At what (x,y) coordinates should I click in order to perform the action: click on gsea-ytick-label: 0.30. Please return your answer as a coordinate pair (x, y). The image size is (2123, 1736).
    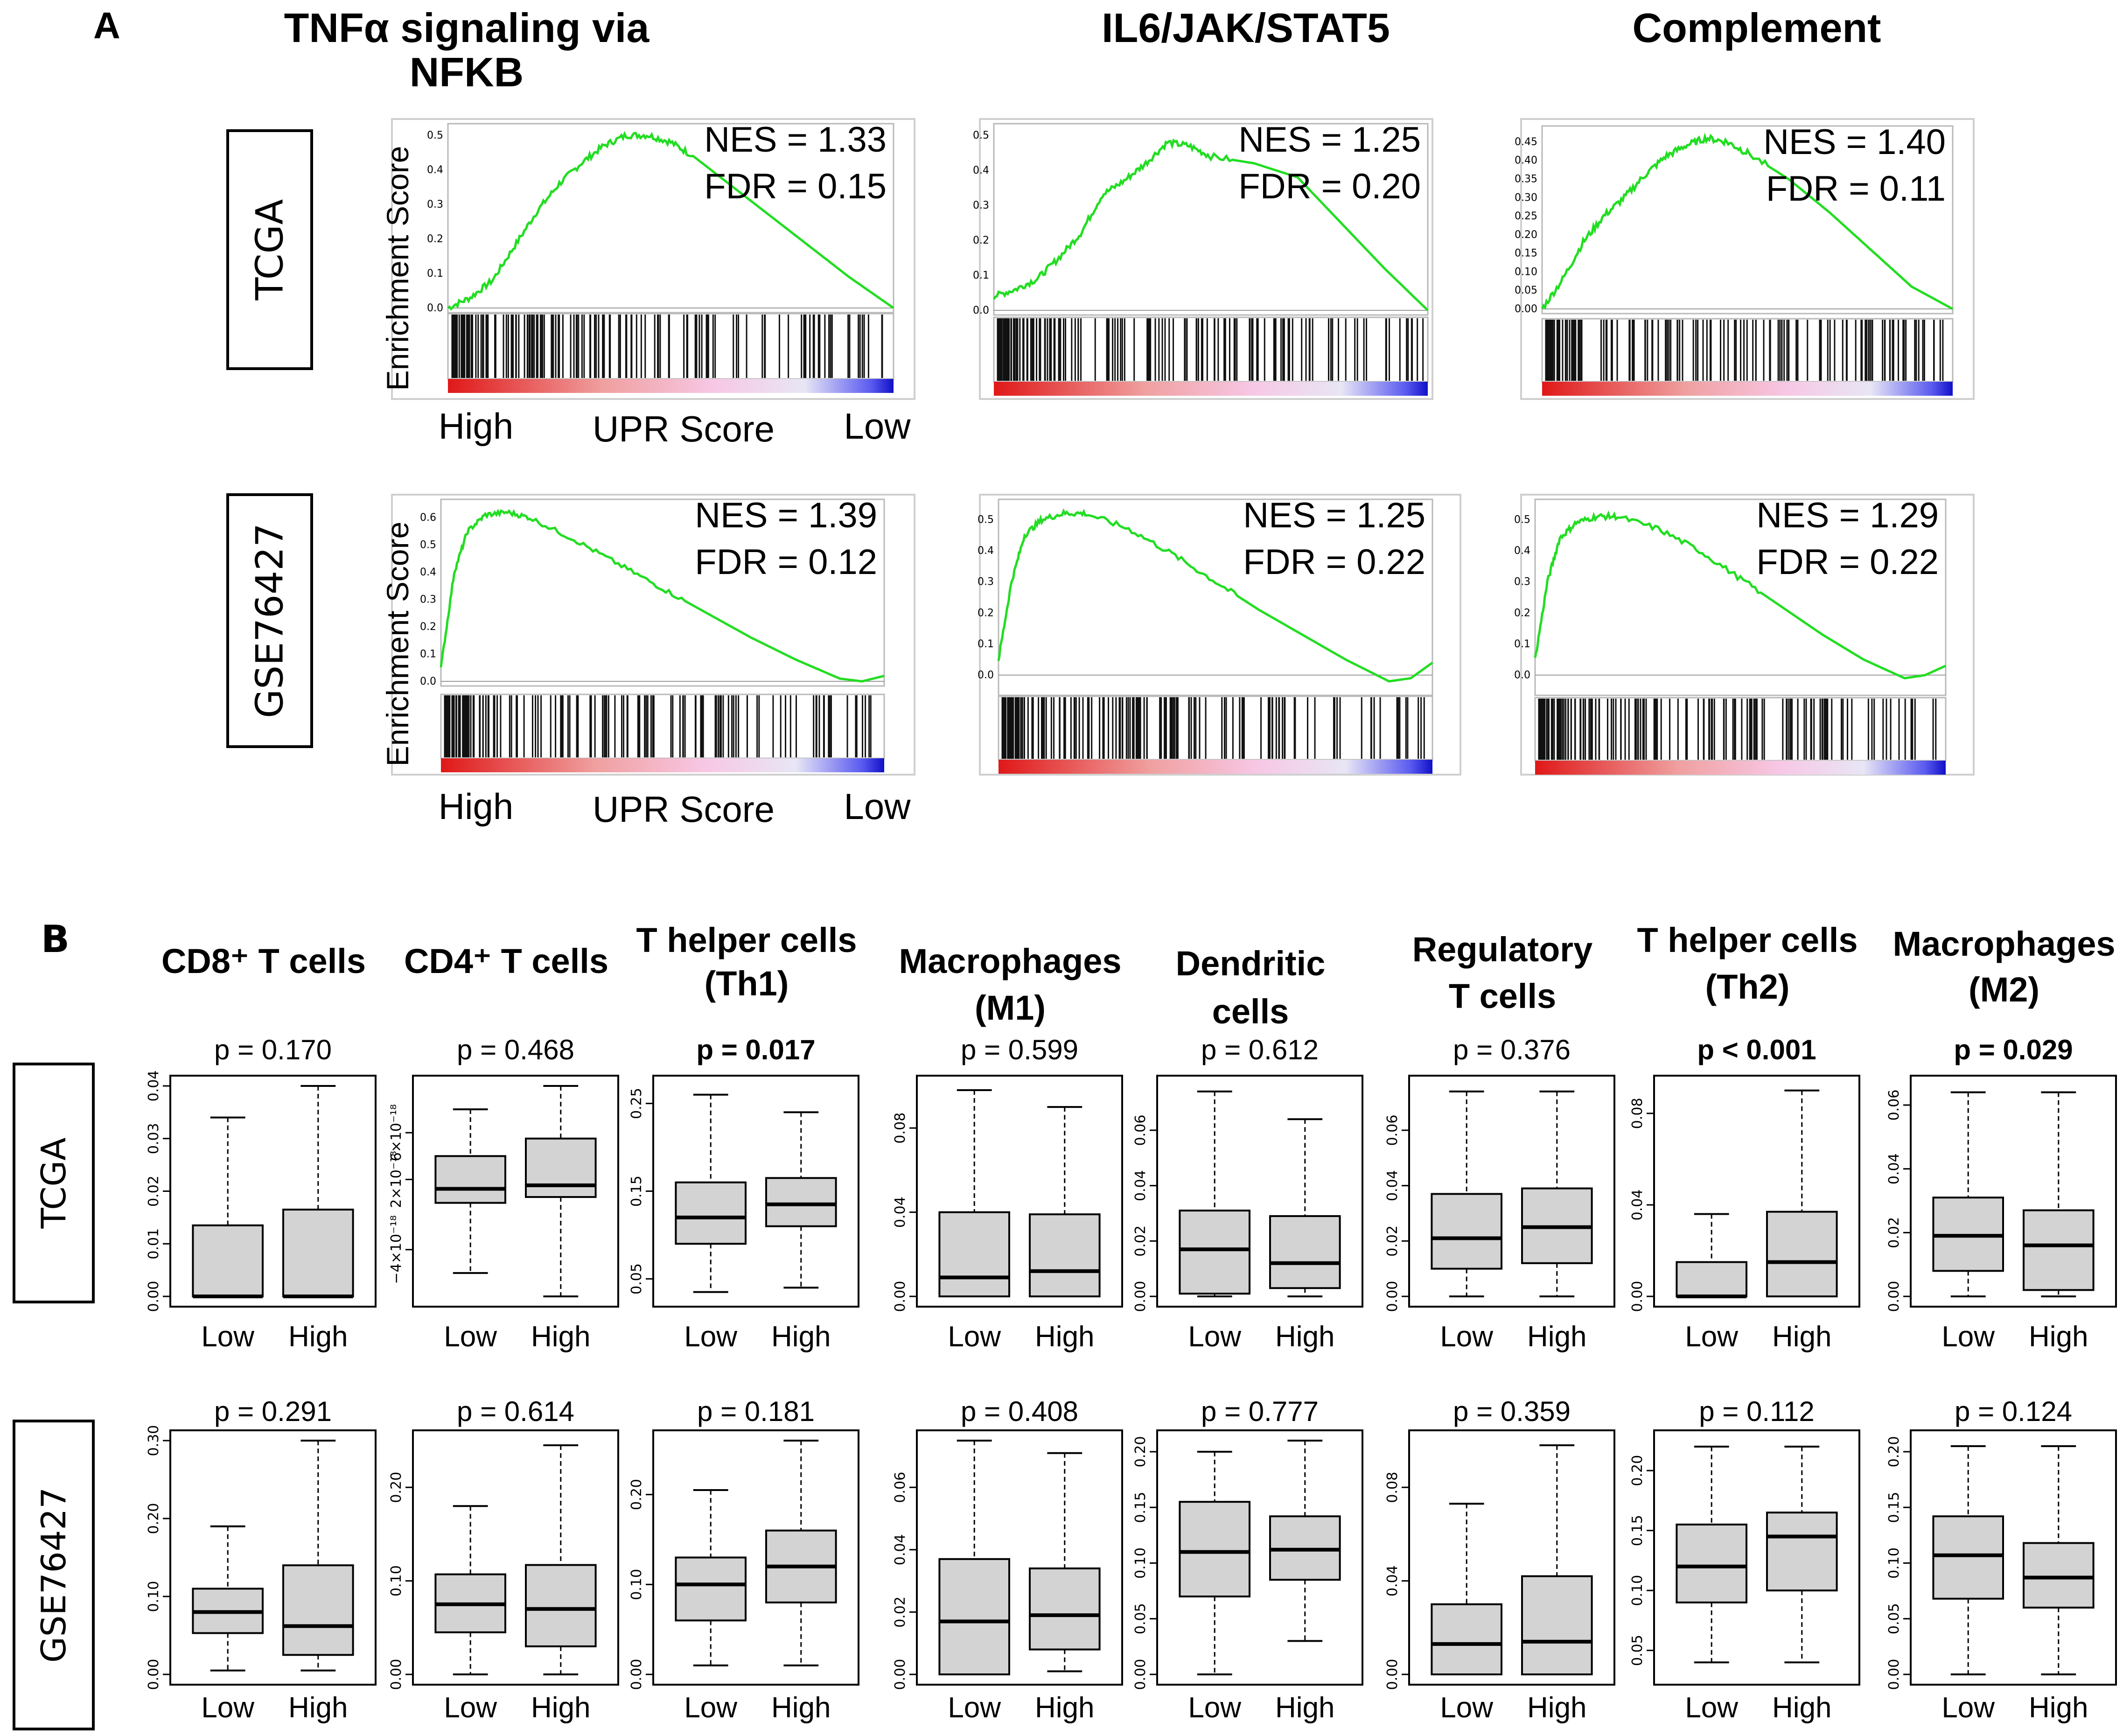
    Looking at the image, I should click on (1526, 197).